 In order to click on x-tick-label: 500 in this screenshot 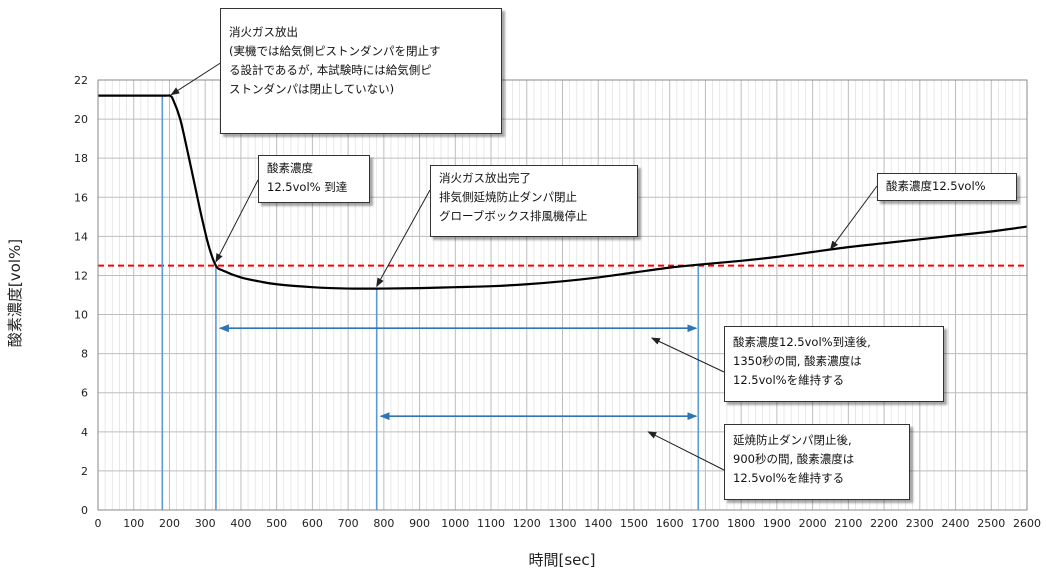, I will do `click(276, 523)`.